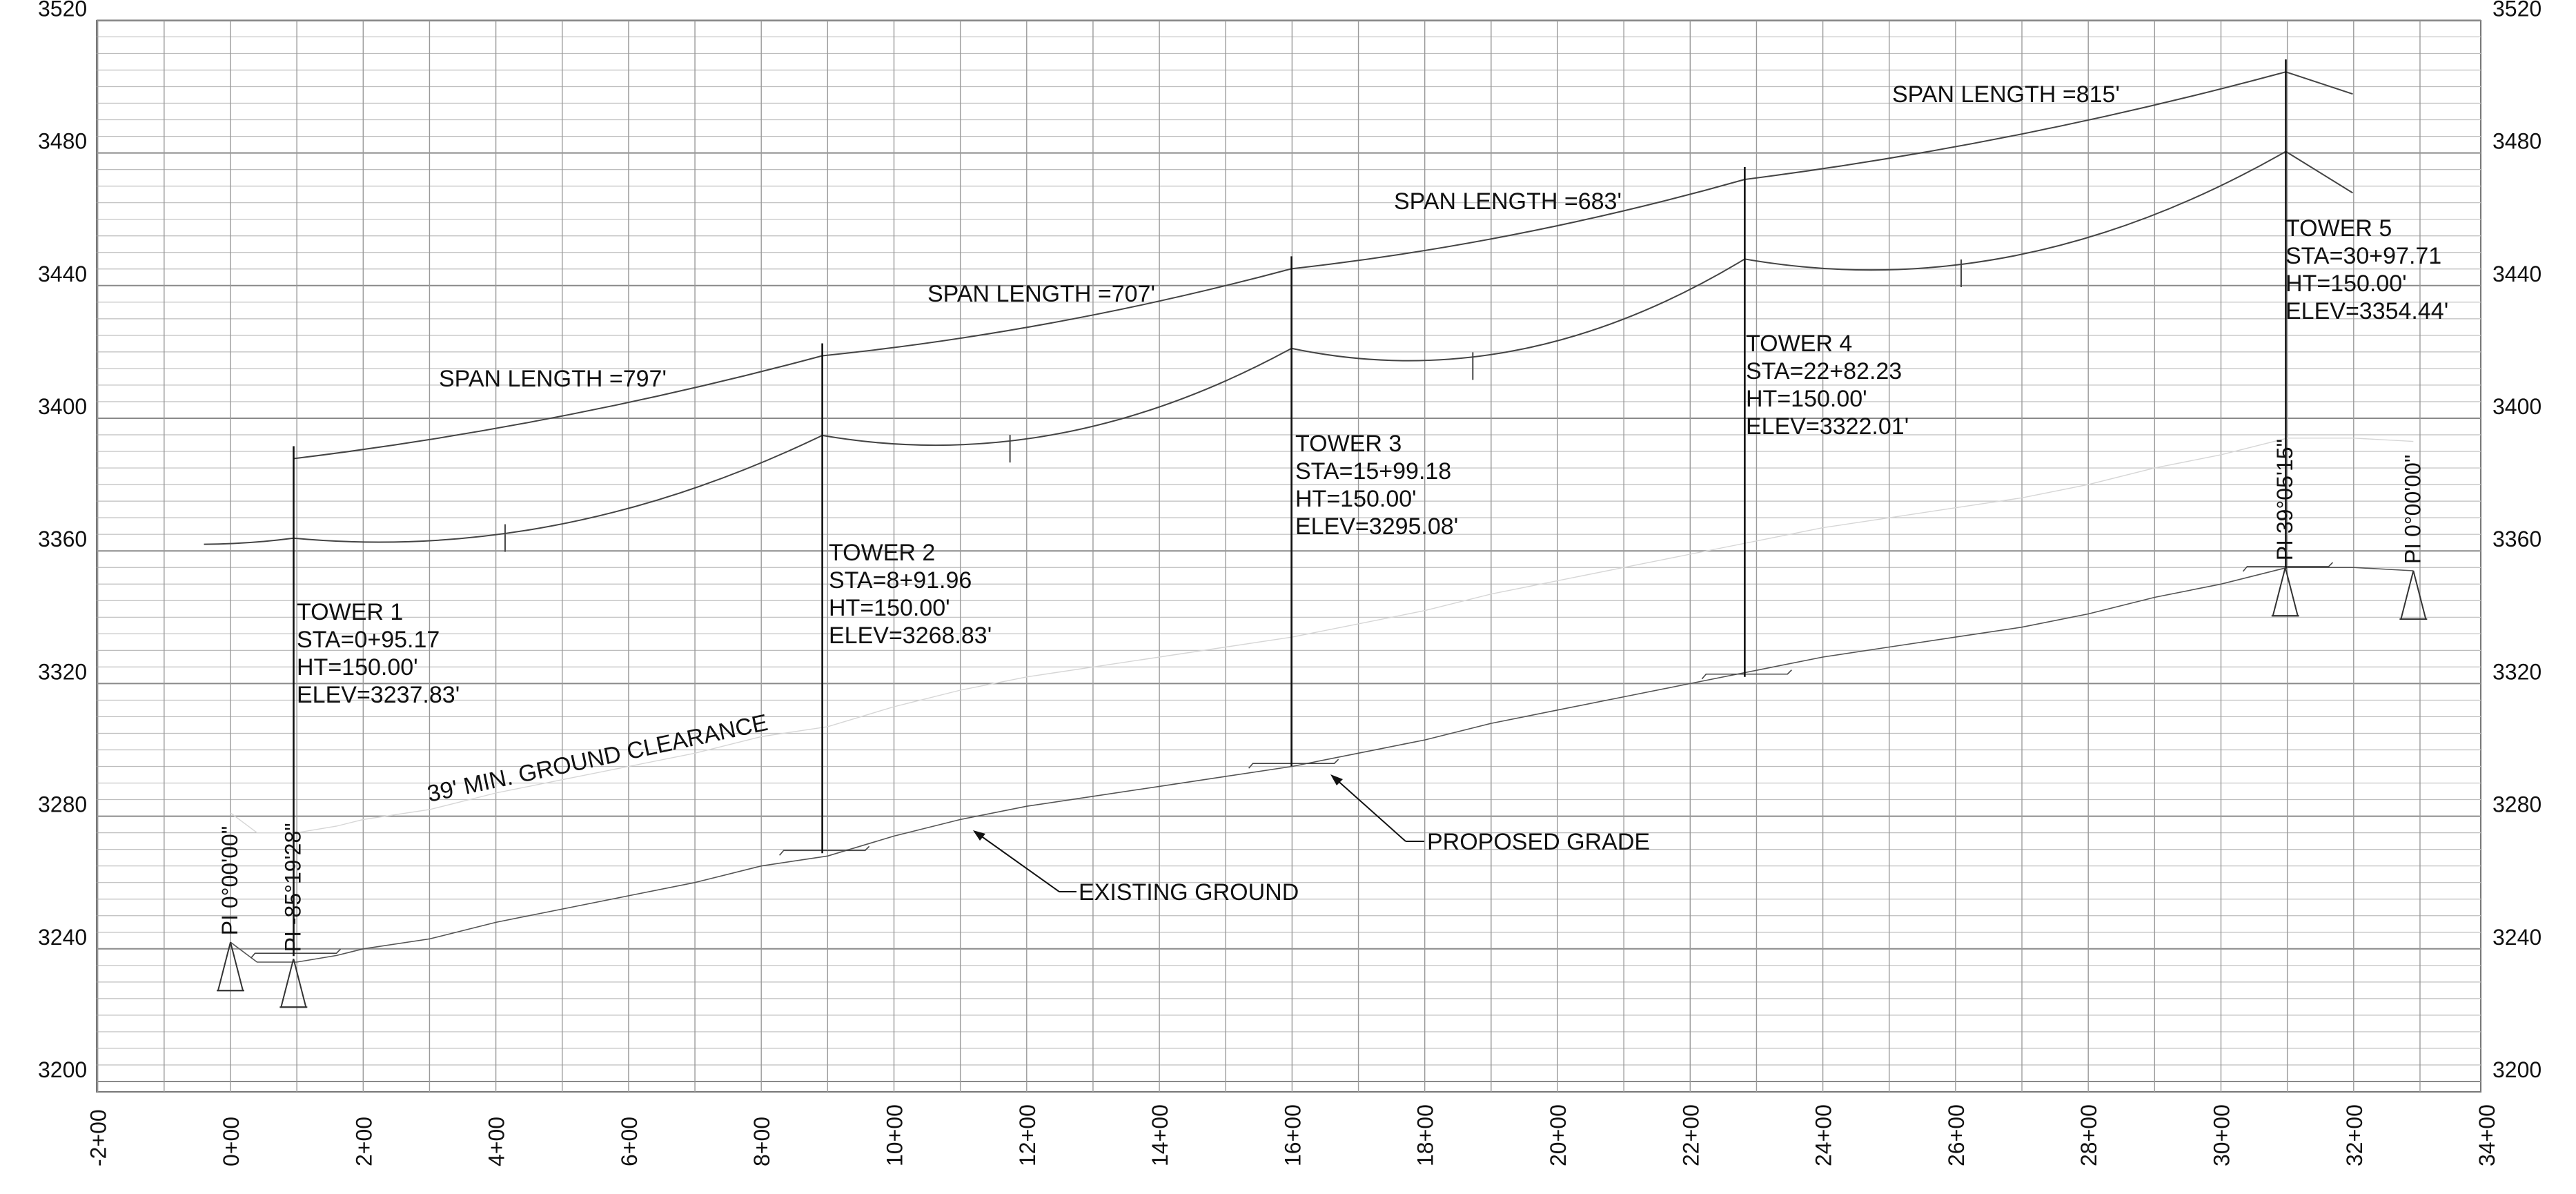 Image resolution: width=2576 pixels, height=1194 pixels. Describe the element at coordinates (2517, 672) in the screenshot. I see `y-tick-label-right: 3320` at that location.